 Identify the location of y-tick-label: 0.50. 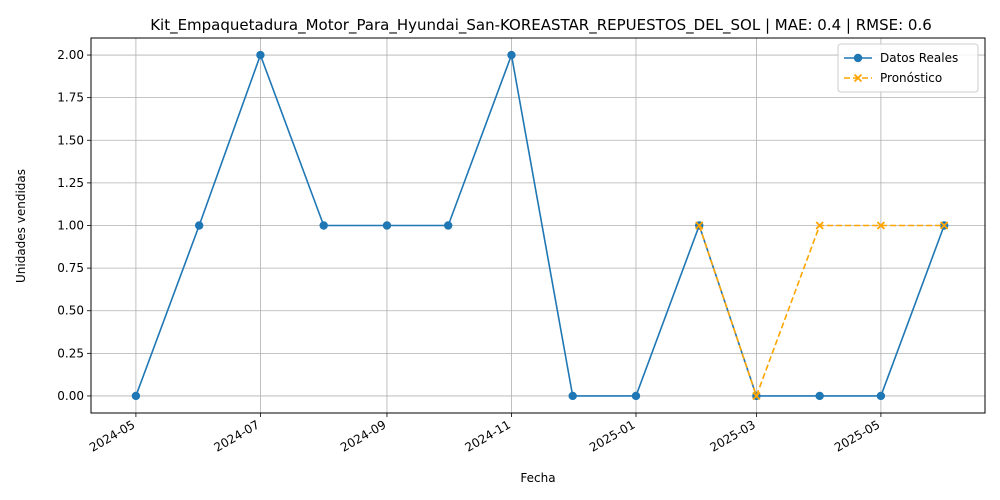
(70, 311).